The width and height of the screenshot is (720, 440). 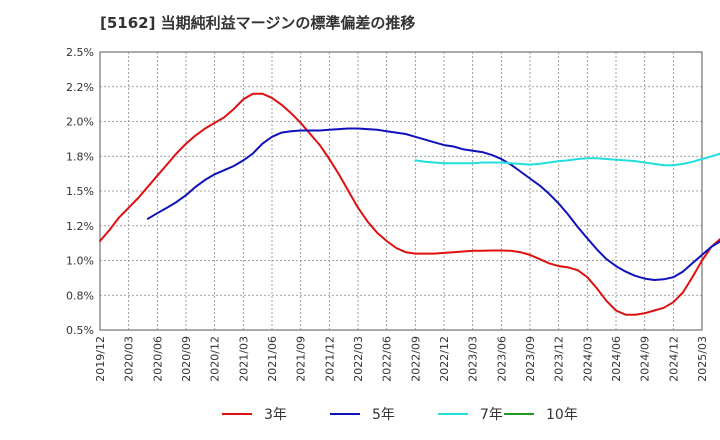 I want to click on y-tick-label: 1.2%, so click(x=80, y=226).